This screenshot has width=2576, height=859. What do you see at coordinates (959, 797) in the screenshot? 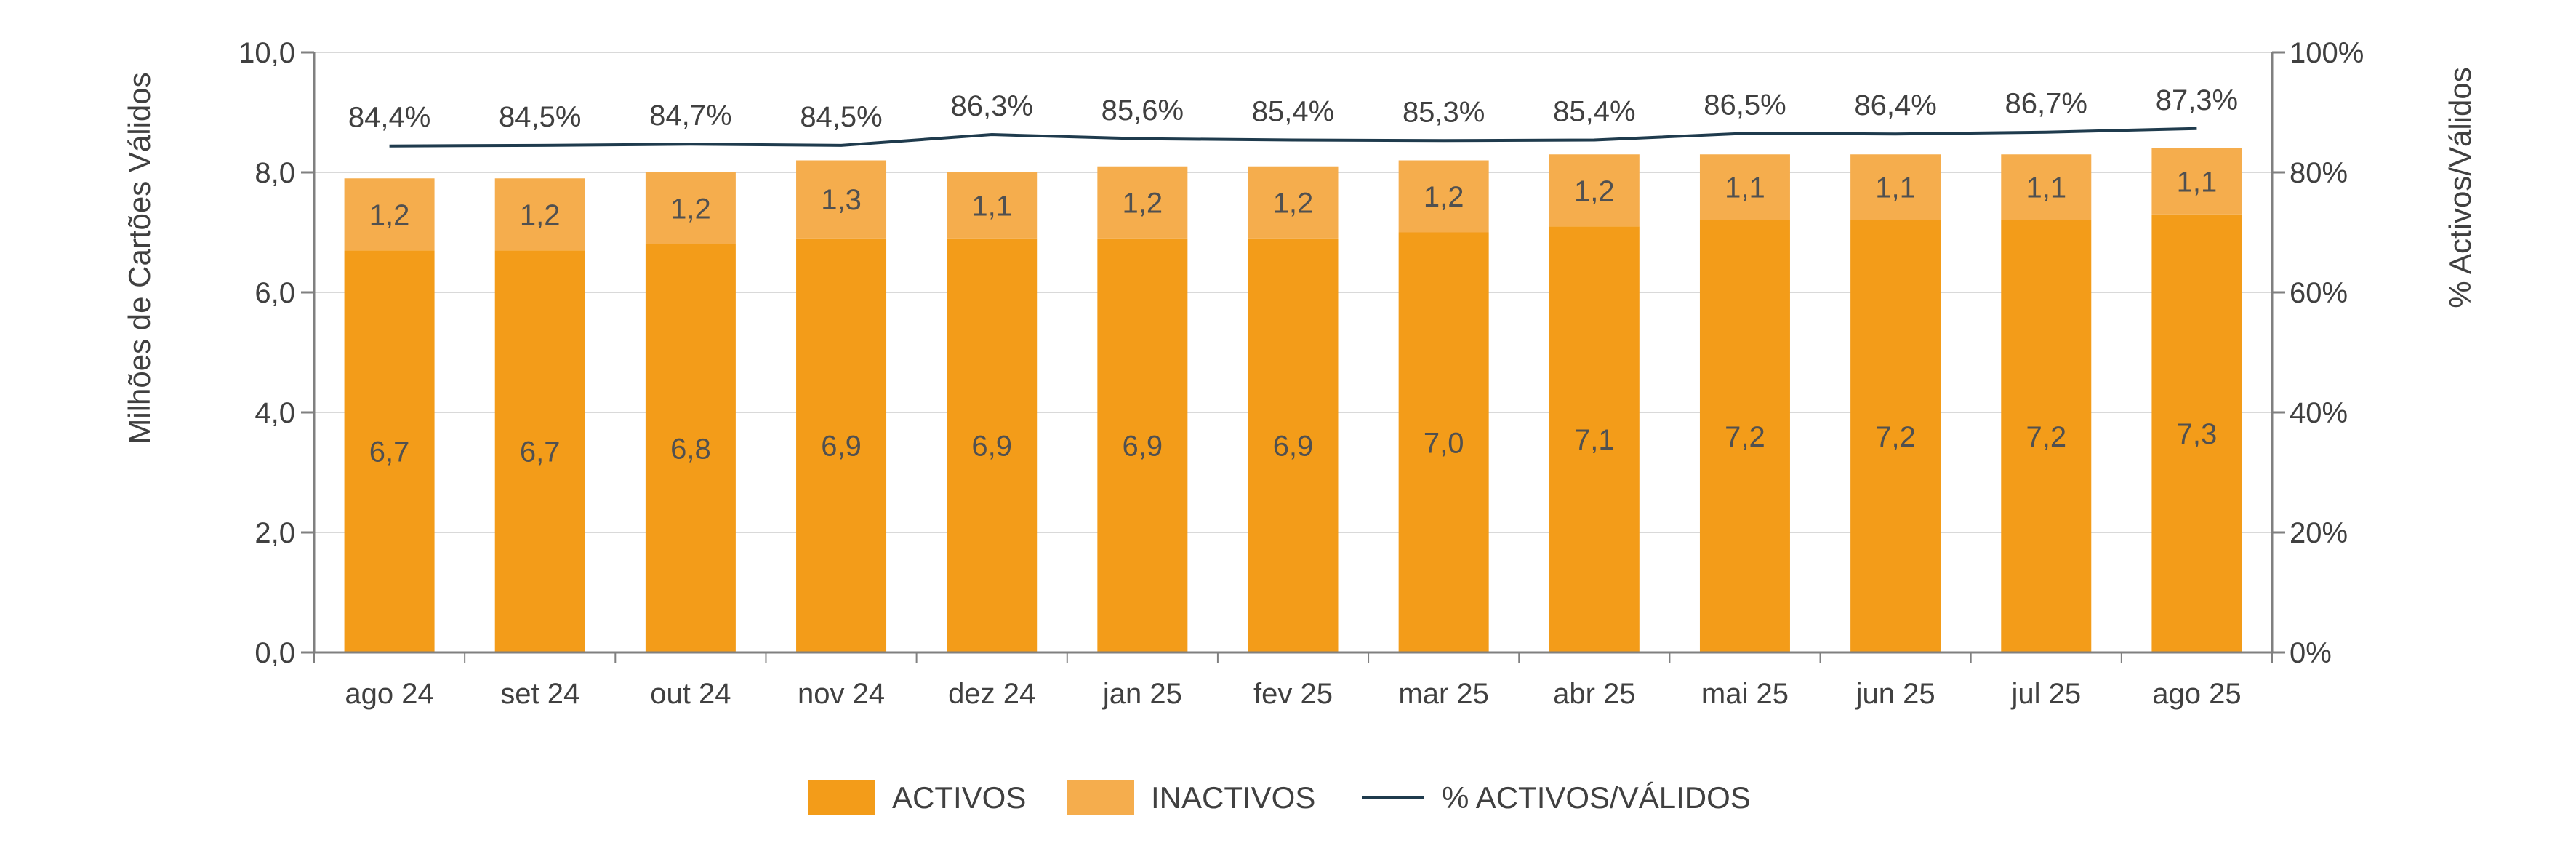
I see `legend-label-activos: ACTIVOS` at bounding box center [959, 797].